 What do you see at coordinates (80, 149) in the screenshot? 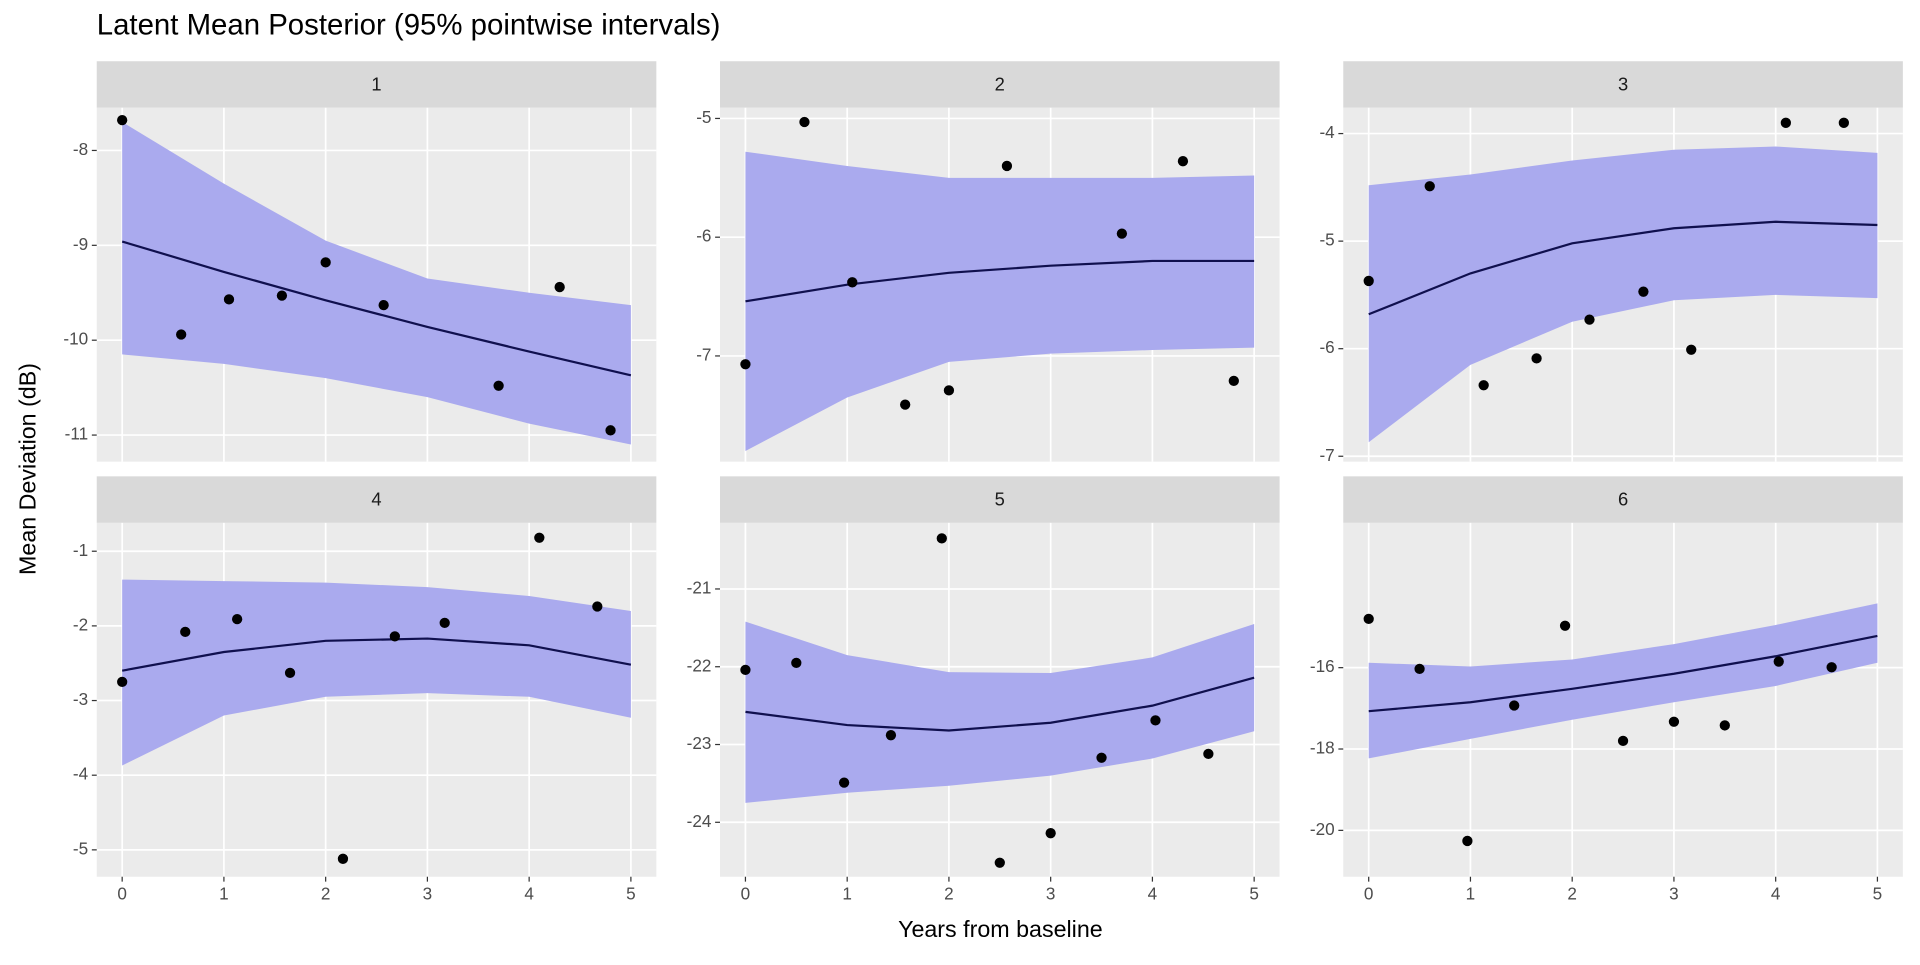
I see `y-tick-label: -8` at bounding box center [80, 149].